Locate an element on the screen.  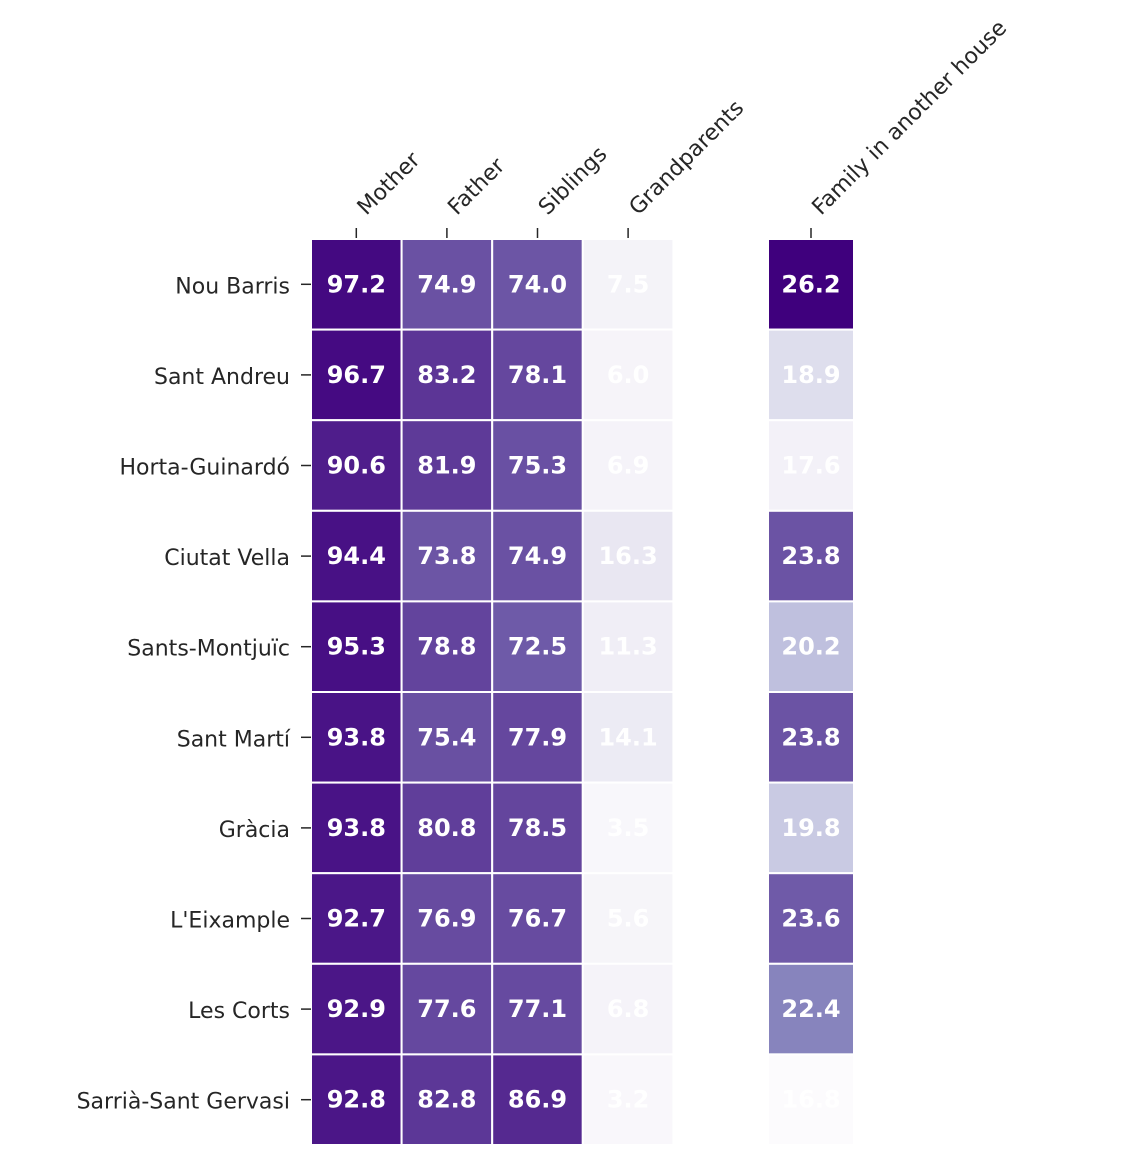
main-heatmap-value-label: 11.3 is located at coordinates (627, 647).